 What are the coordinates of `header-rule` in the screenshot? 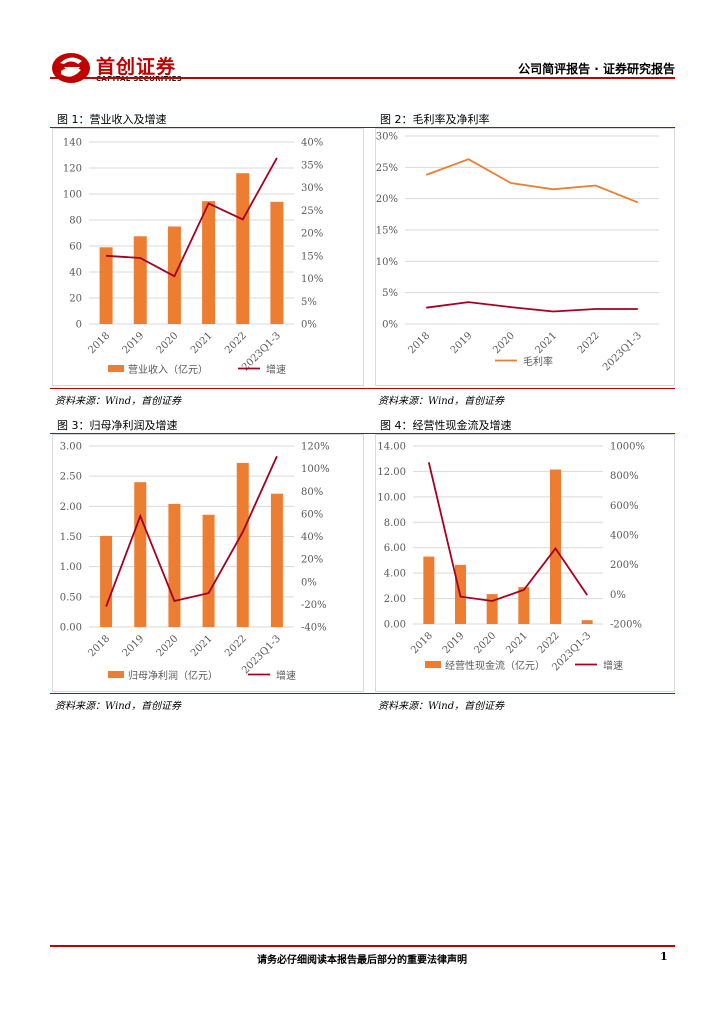 It's located at (362, 78).